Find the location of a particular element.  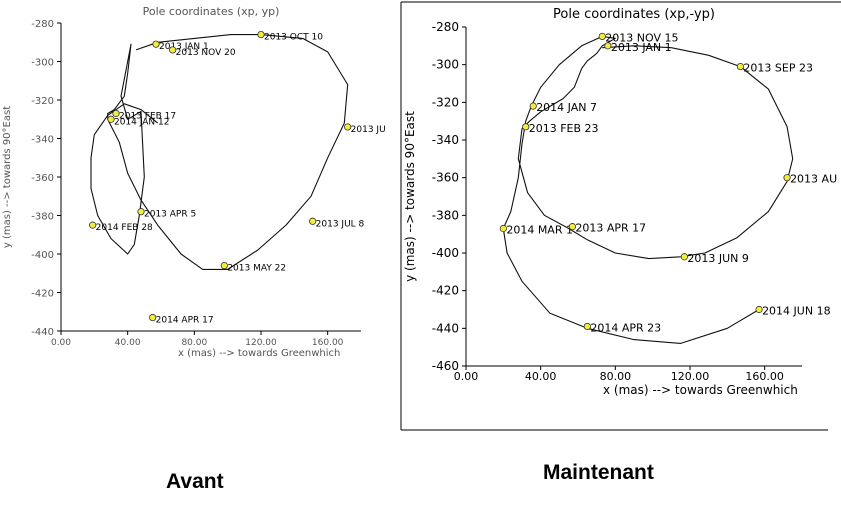

date-marker-label: 2013 JU is located at coordinates (368, 130).